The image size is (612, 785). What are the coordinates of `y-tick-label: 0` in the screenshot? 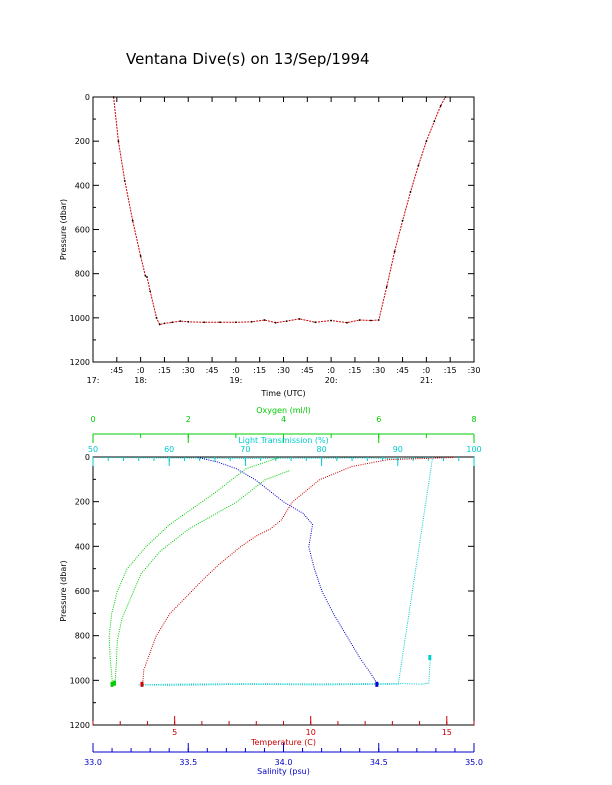 It's located at (87, 457).